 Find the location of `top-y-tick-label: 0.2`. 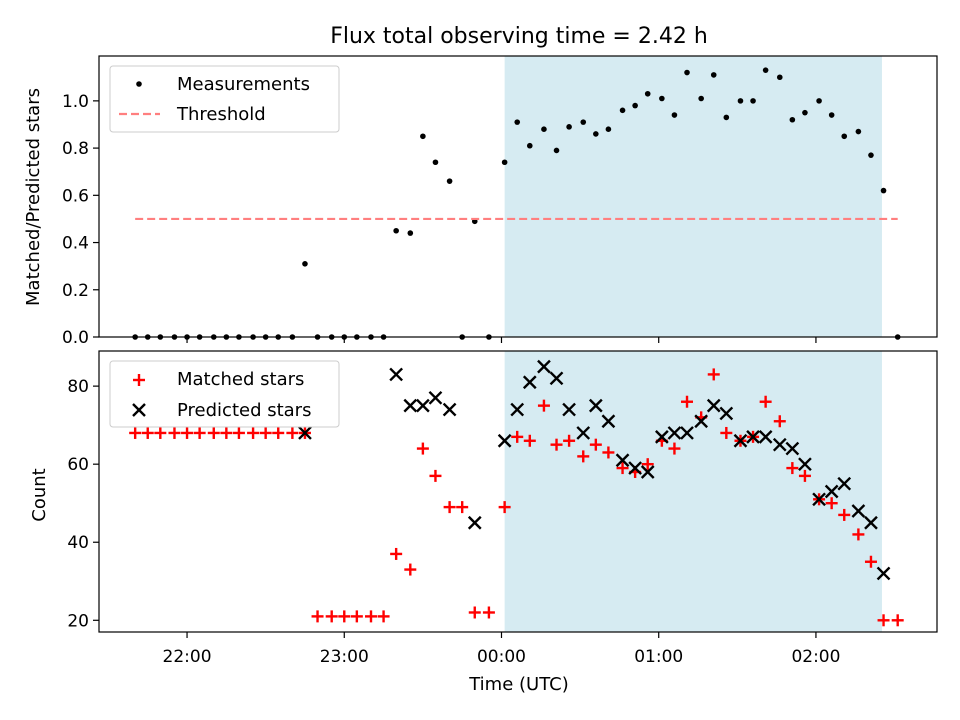

top-y-tick-label: 0.2 is located at coordinates (75, 291).